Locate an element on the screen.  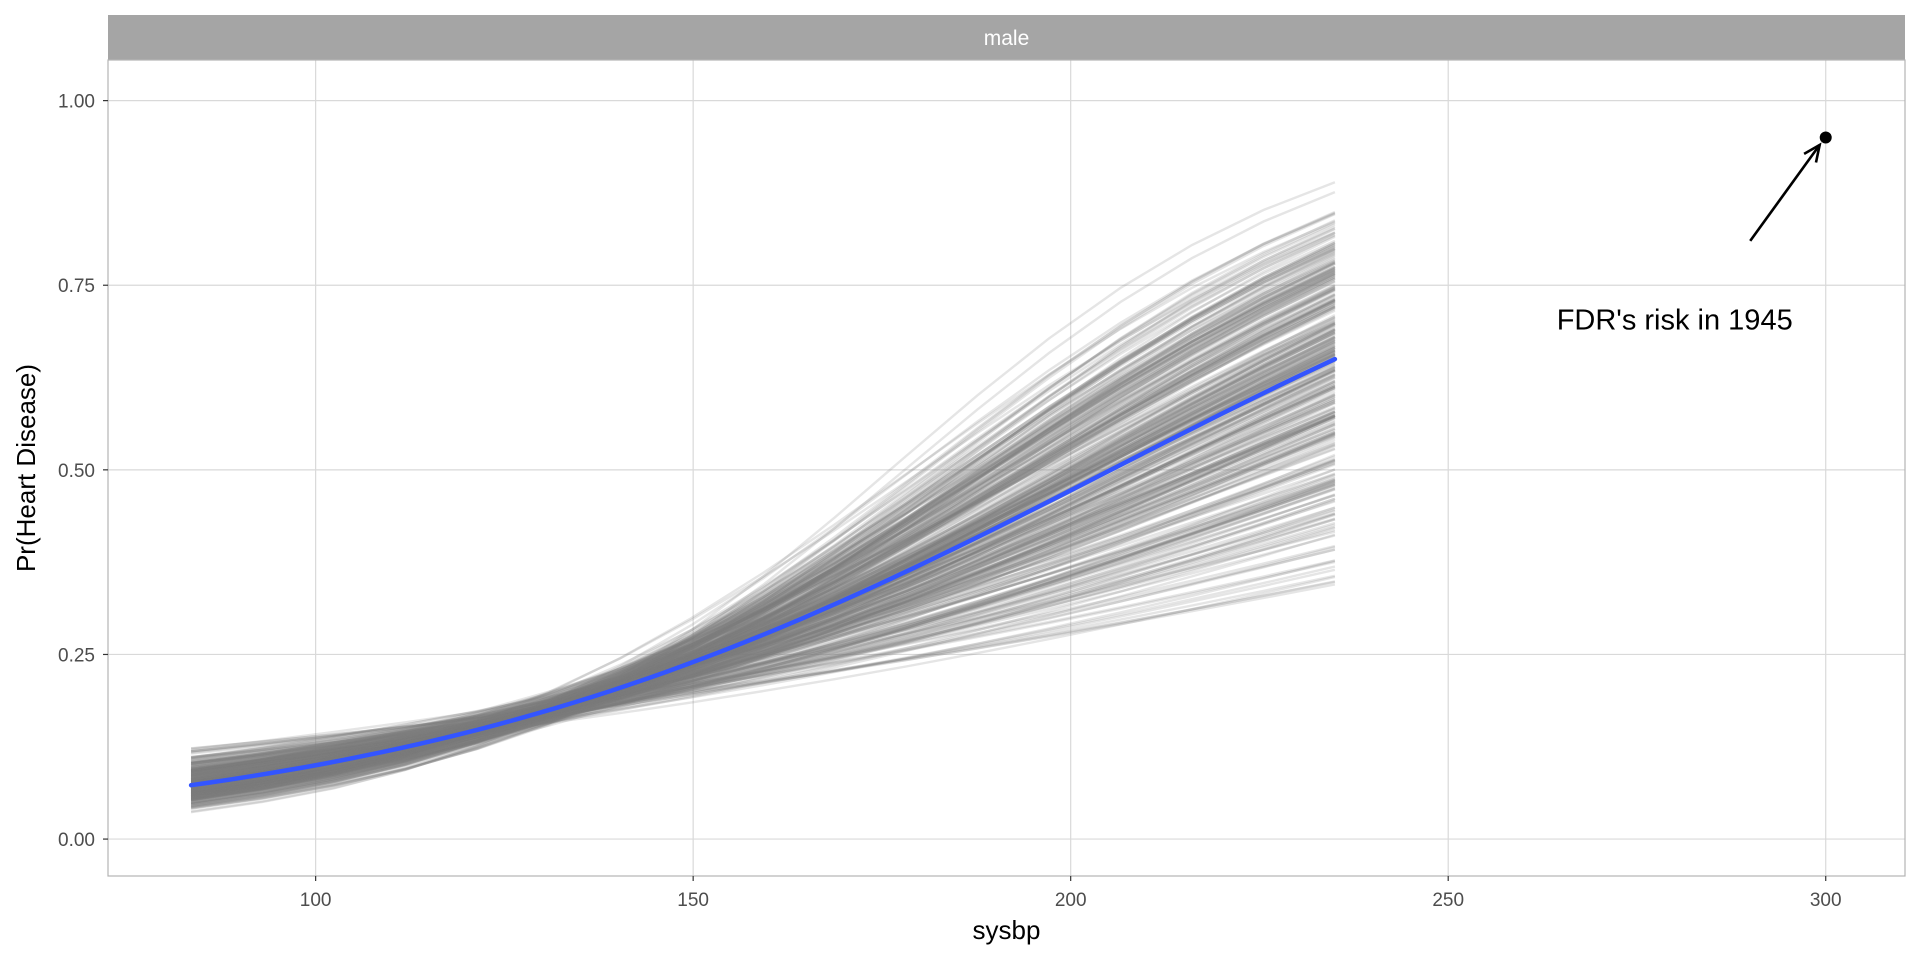
y-axis: 0.00 0.25 0.50 0.75 1.00 is located at coordinates (83, 471).